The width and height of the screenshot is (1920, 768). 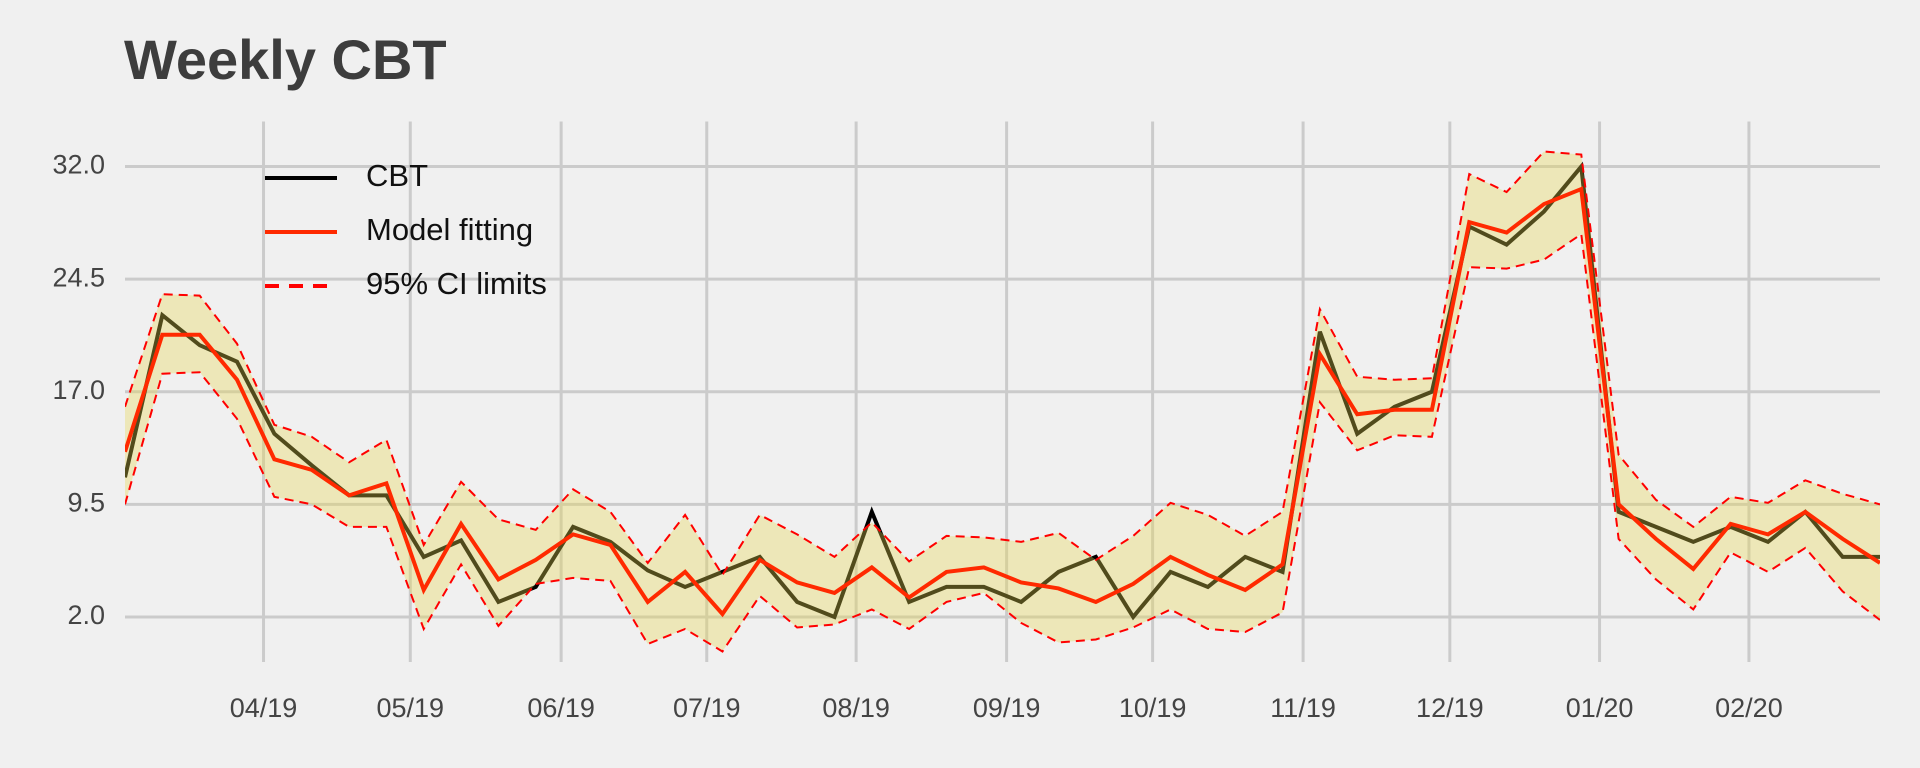 I want to click on x-tick-label: 02/20, so click(x=1749, y=708).